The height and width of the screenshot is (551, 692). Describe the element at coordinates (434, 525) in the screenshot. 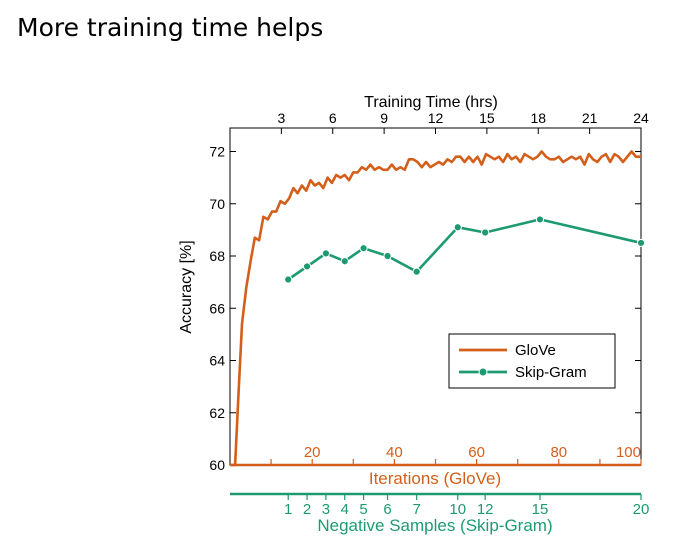

I see `negative-samples-axis-label: Negative Samples (Skip-Gram)` at that location.